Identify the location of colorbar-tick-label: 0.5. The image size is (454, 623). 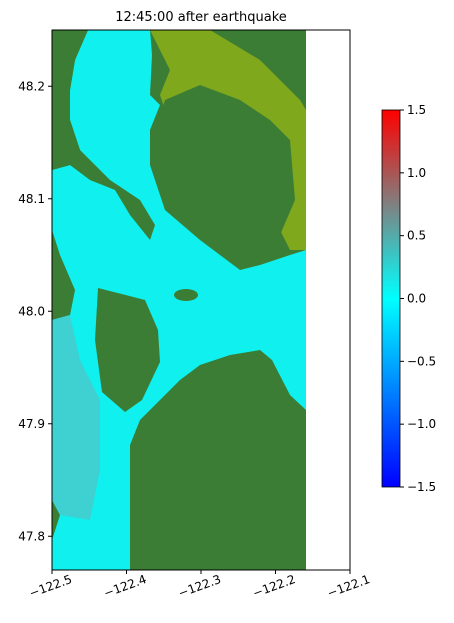
(416, 236).